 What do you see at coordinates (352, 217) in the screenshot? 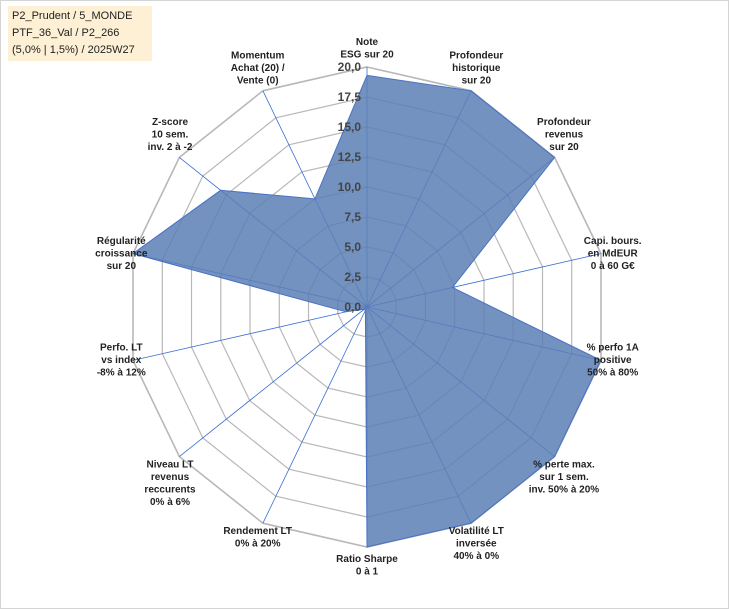
I see `tick-label-3: 7,5` at bounding box center [352, 217].